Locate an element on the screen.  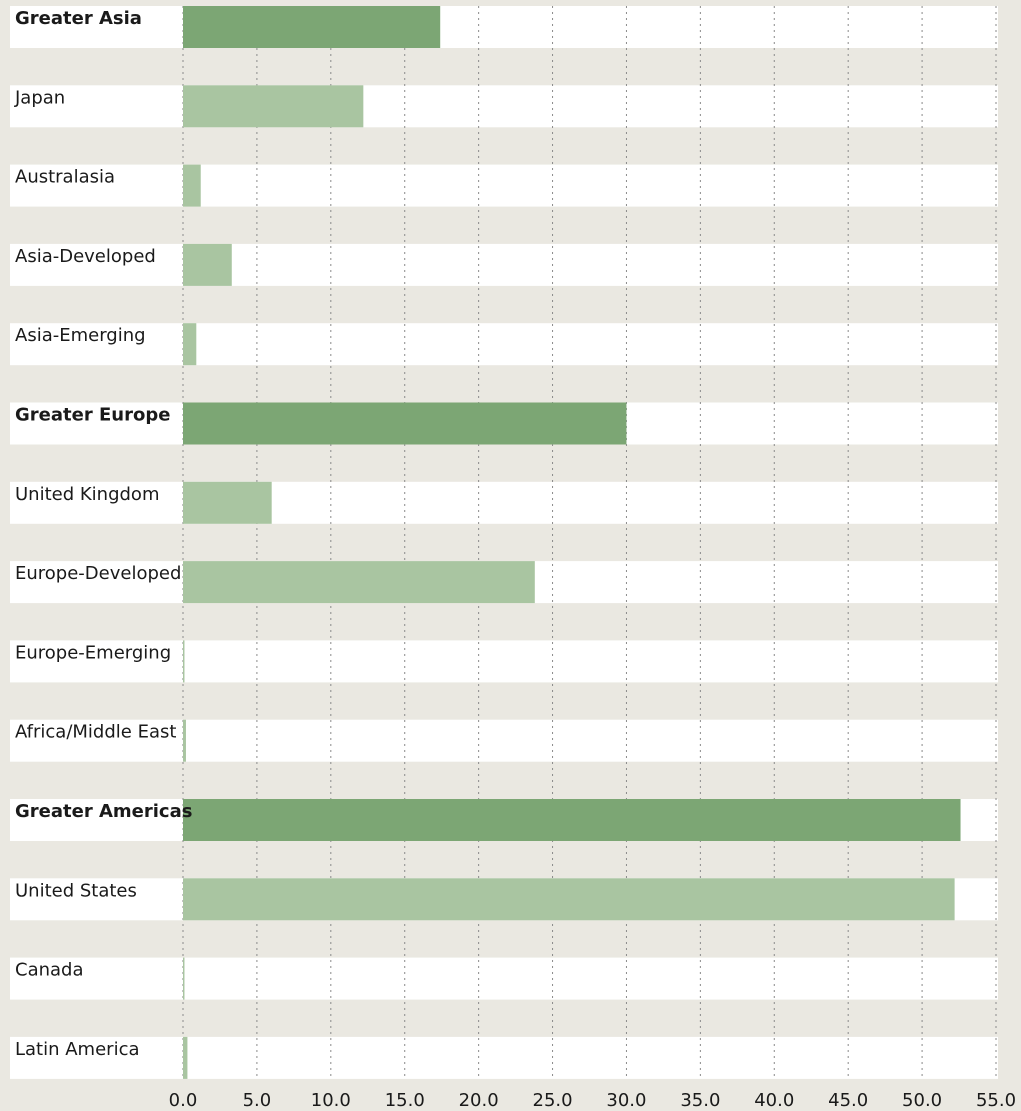
category-label: Europe-Emerging is located at coordinates (93, 652).